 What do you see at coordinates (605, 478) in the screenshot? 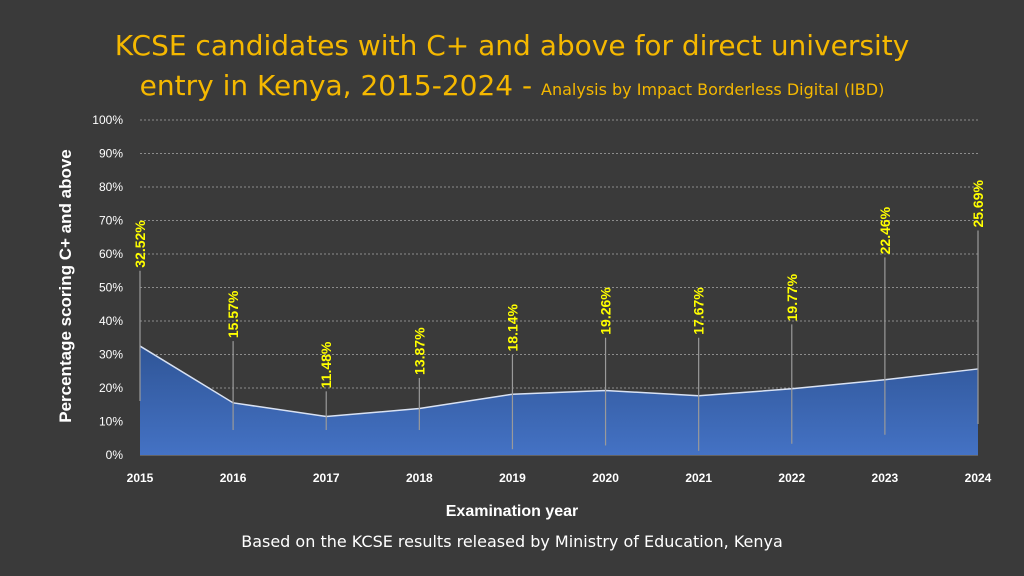
I see `x-tick-label: 2020` at bounding box center [605, 478].